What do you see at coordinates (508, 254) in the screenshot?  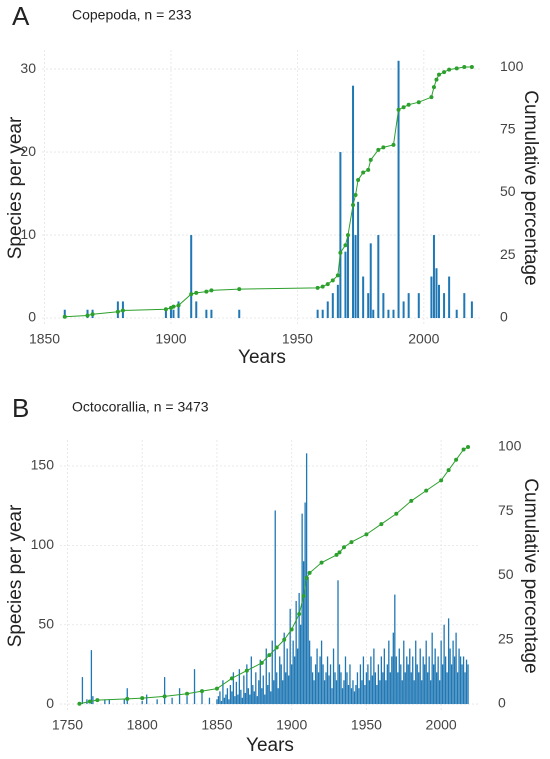 I see `y2-tick-label: 25` at bounding box center [508, 254].